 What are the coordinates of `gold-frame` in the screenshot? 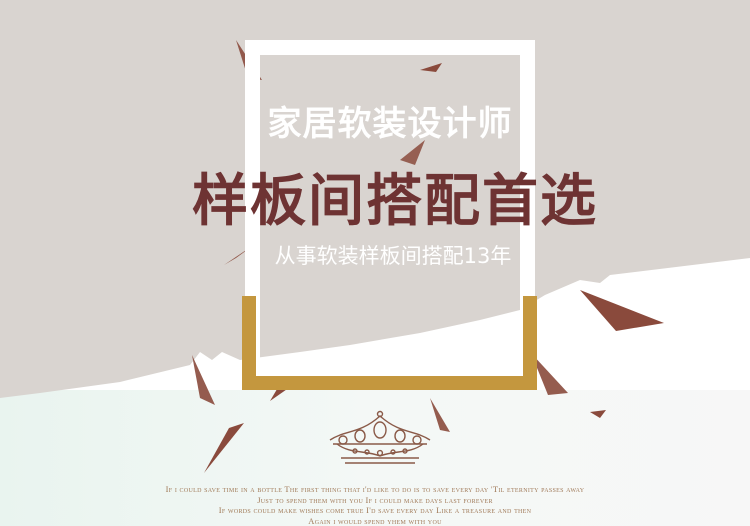 It's located at (389, 343).